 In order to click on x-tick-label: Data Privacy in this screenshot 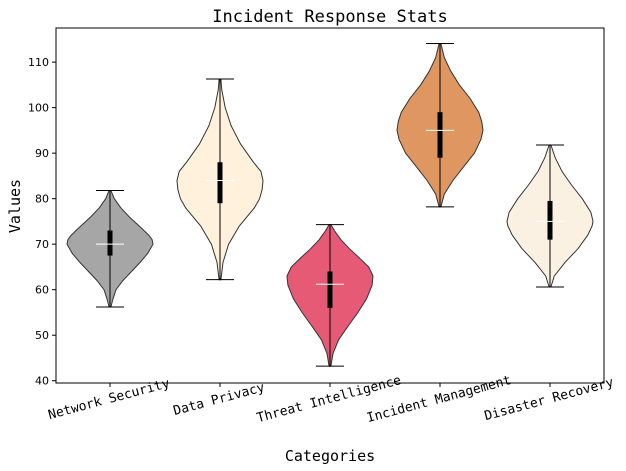, I will do `click(219, 399)`.